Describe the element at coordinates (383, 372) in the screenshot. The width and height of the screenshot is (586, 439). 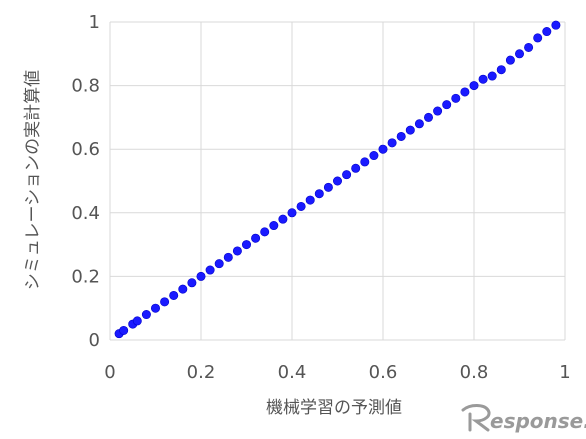
I see `x-tick-label: 0.6` at that location.